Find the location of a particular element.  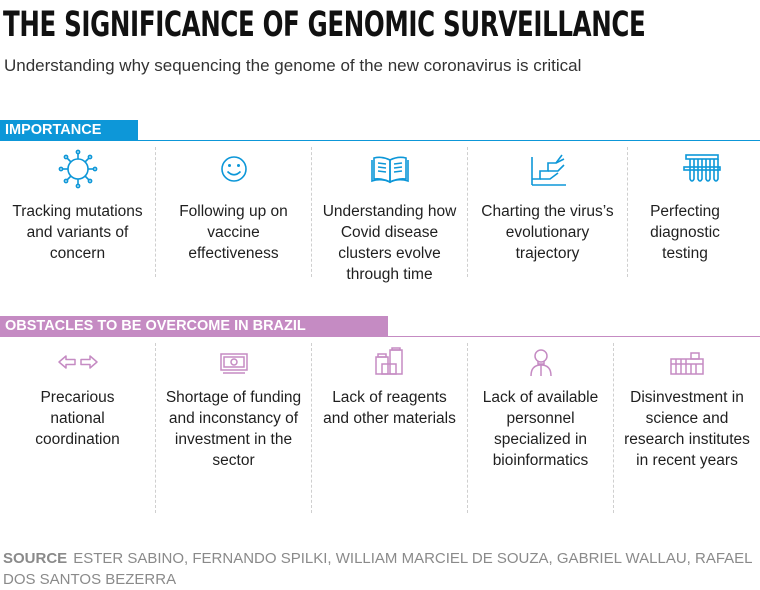

opposite-arrows-icon is located at coordinates (77, 362).